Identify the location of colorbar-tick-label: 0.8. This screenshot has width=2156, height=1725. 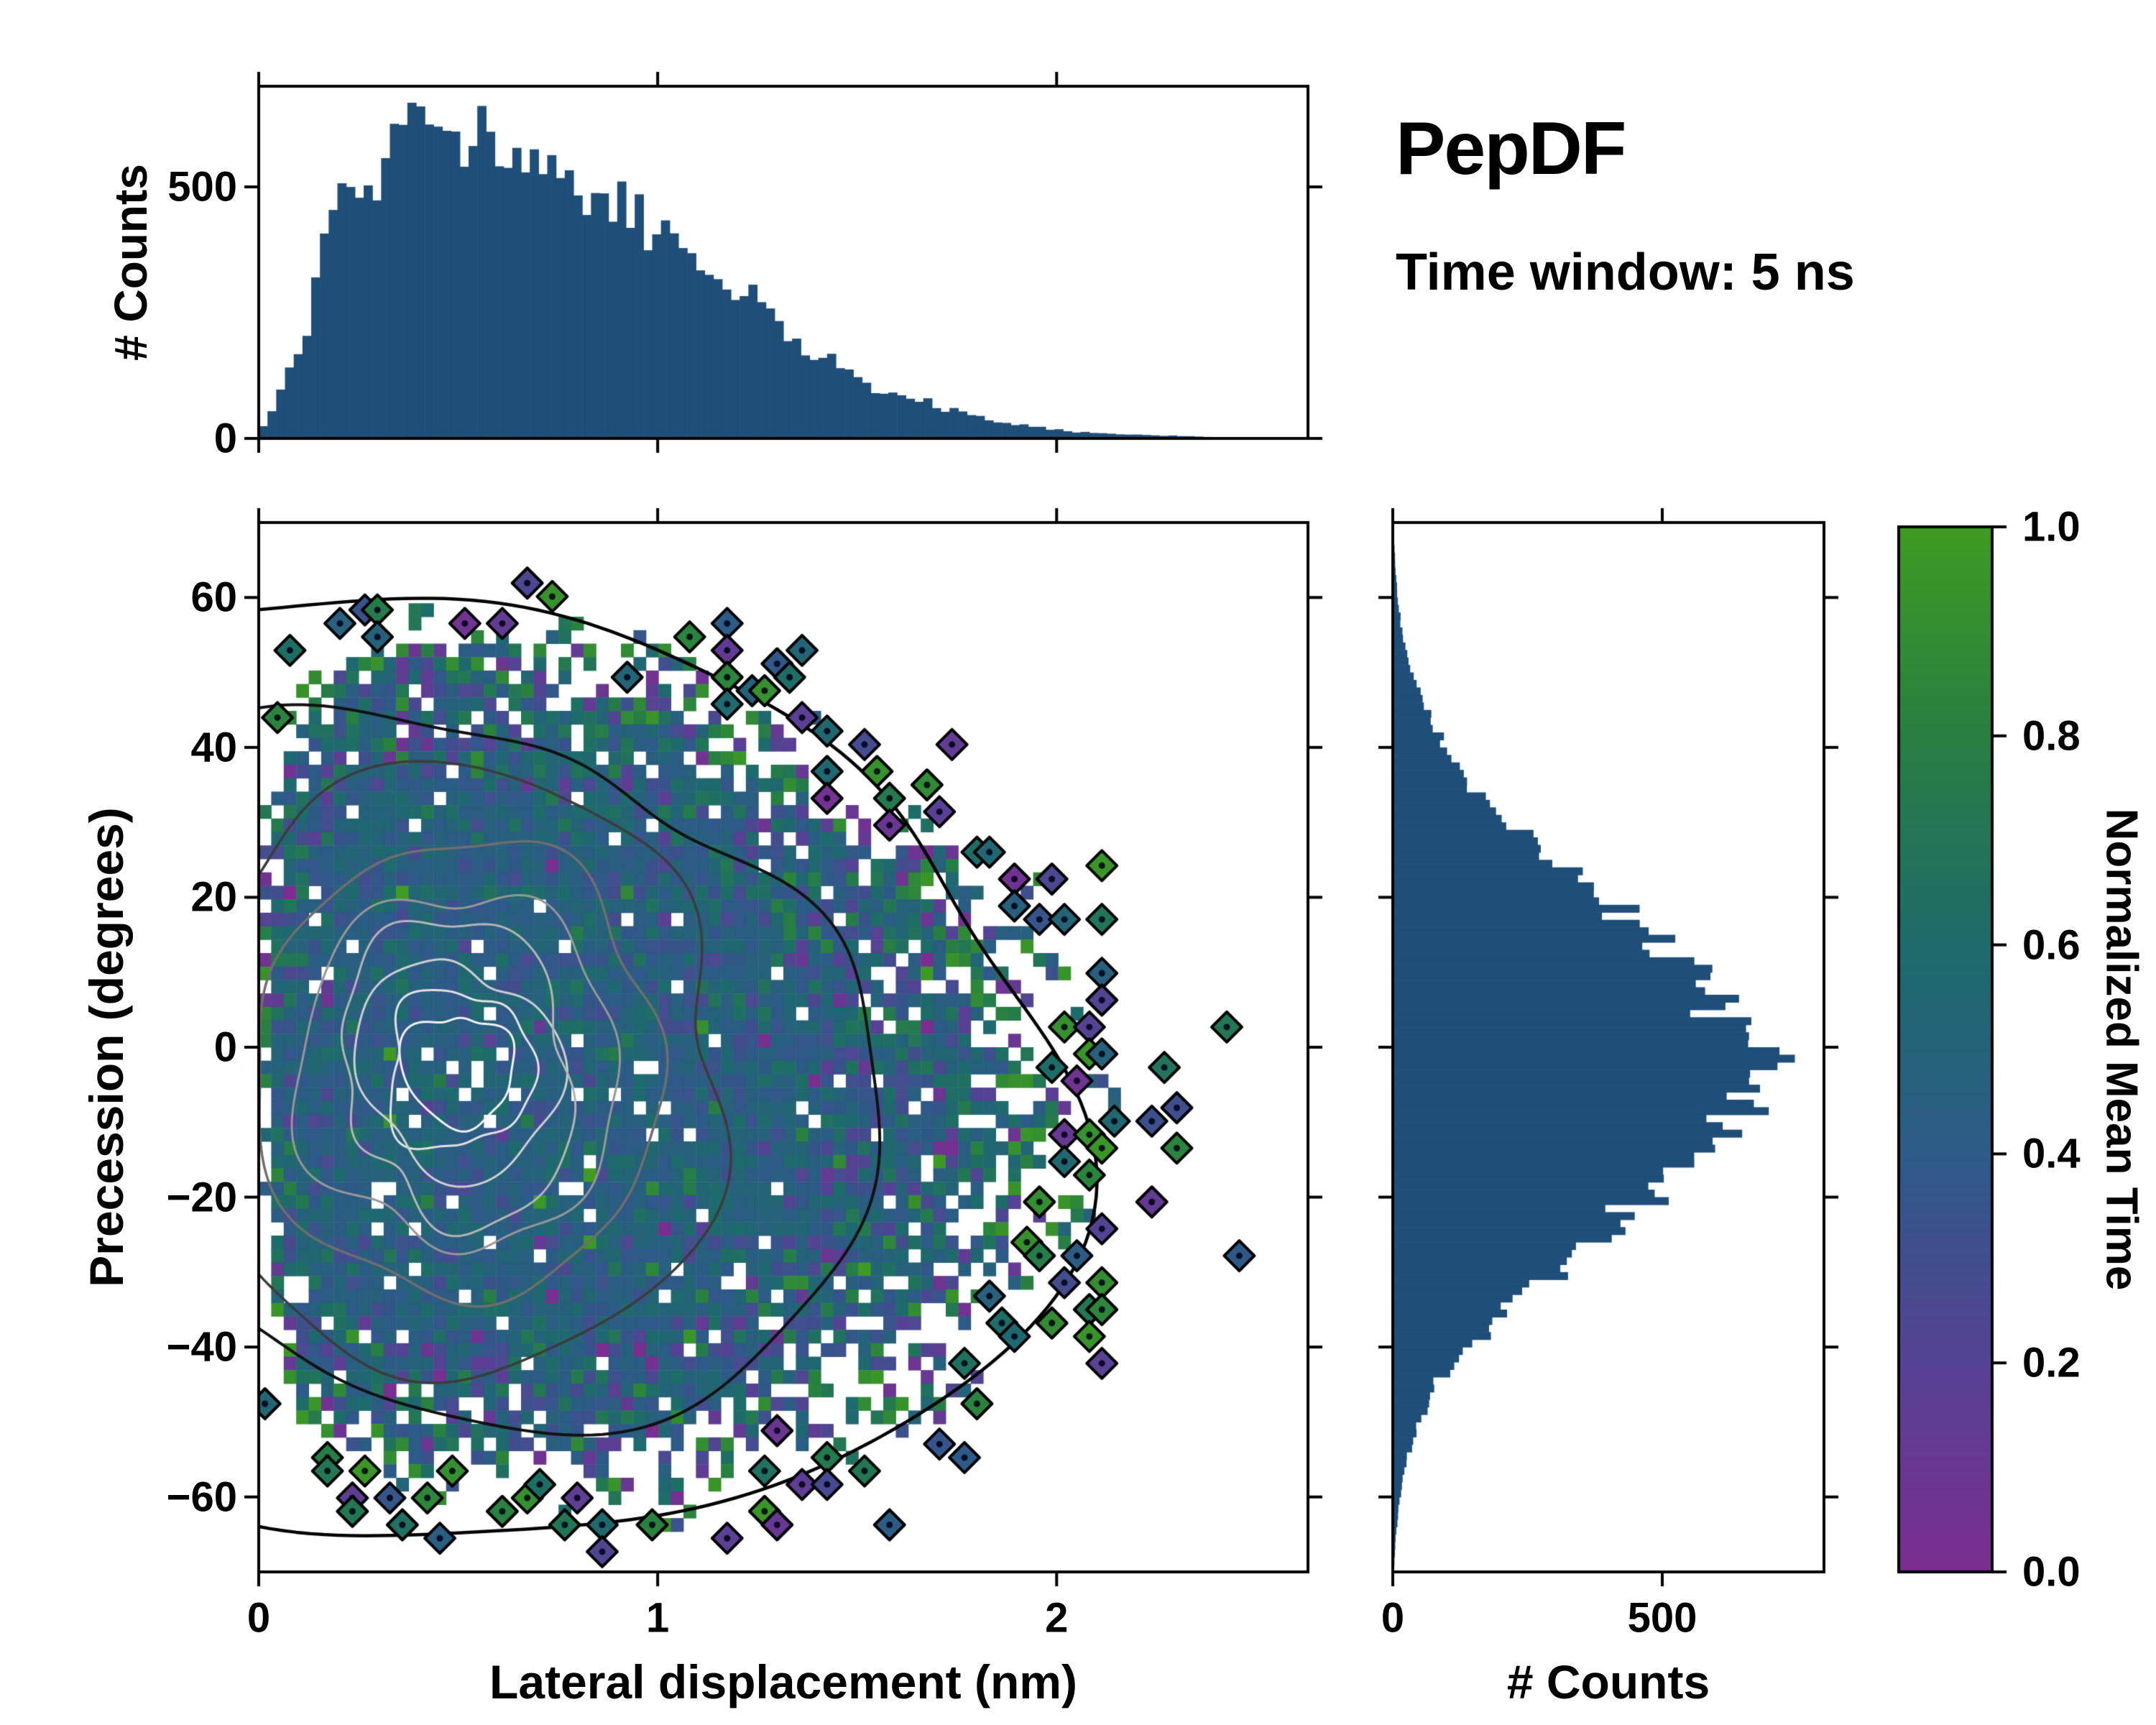
(2051, 736).